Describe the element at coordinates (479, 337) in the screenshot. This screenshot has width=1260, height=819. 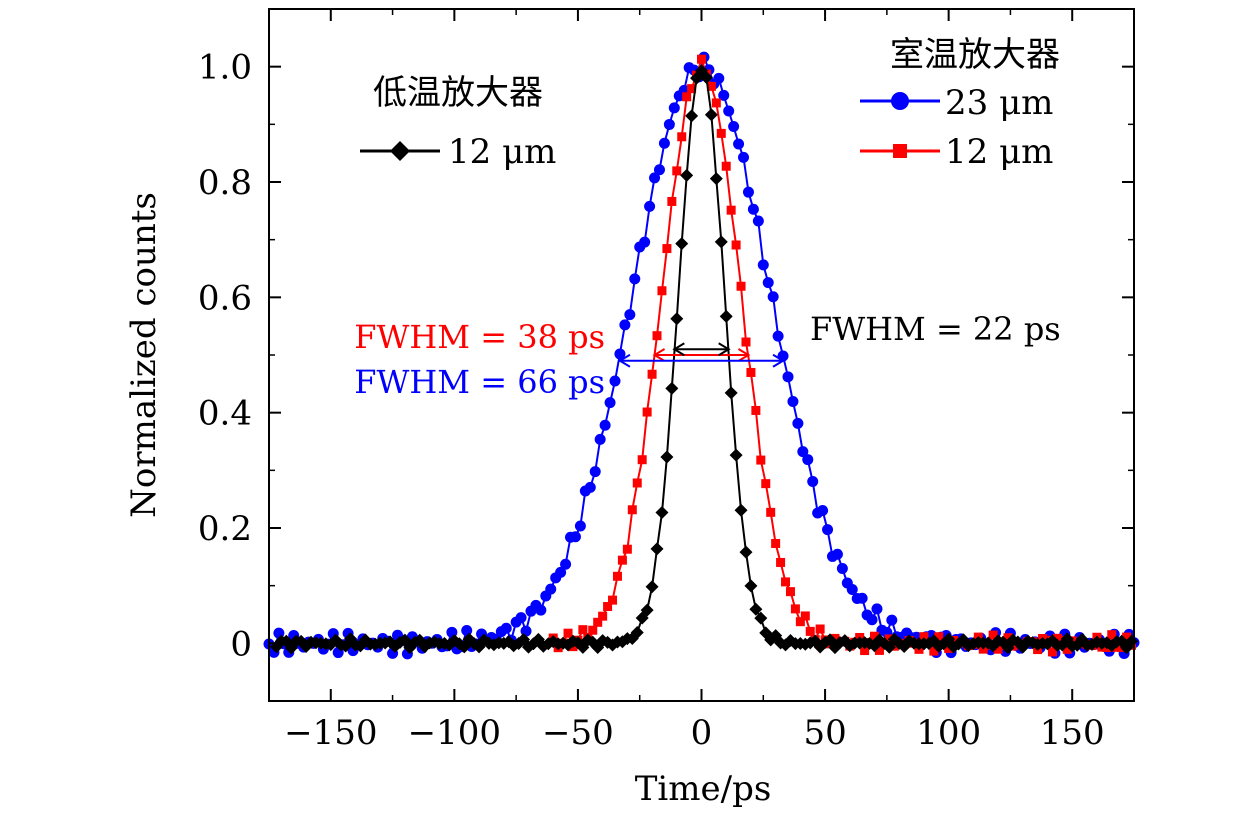
I see `annotation-fwhm-38: FWHM = 38 ps` at that location.